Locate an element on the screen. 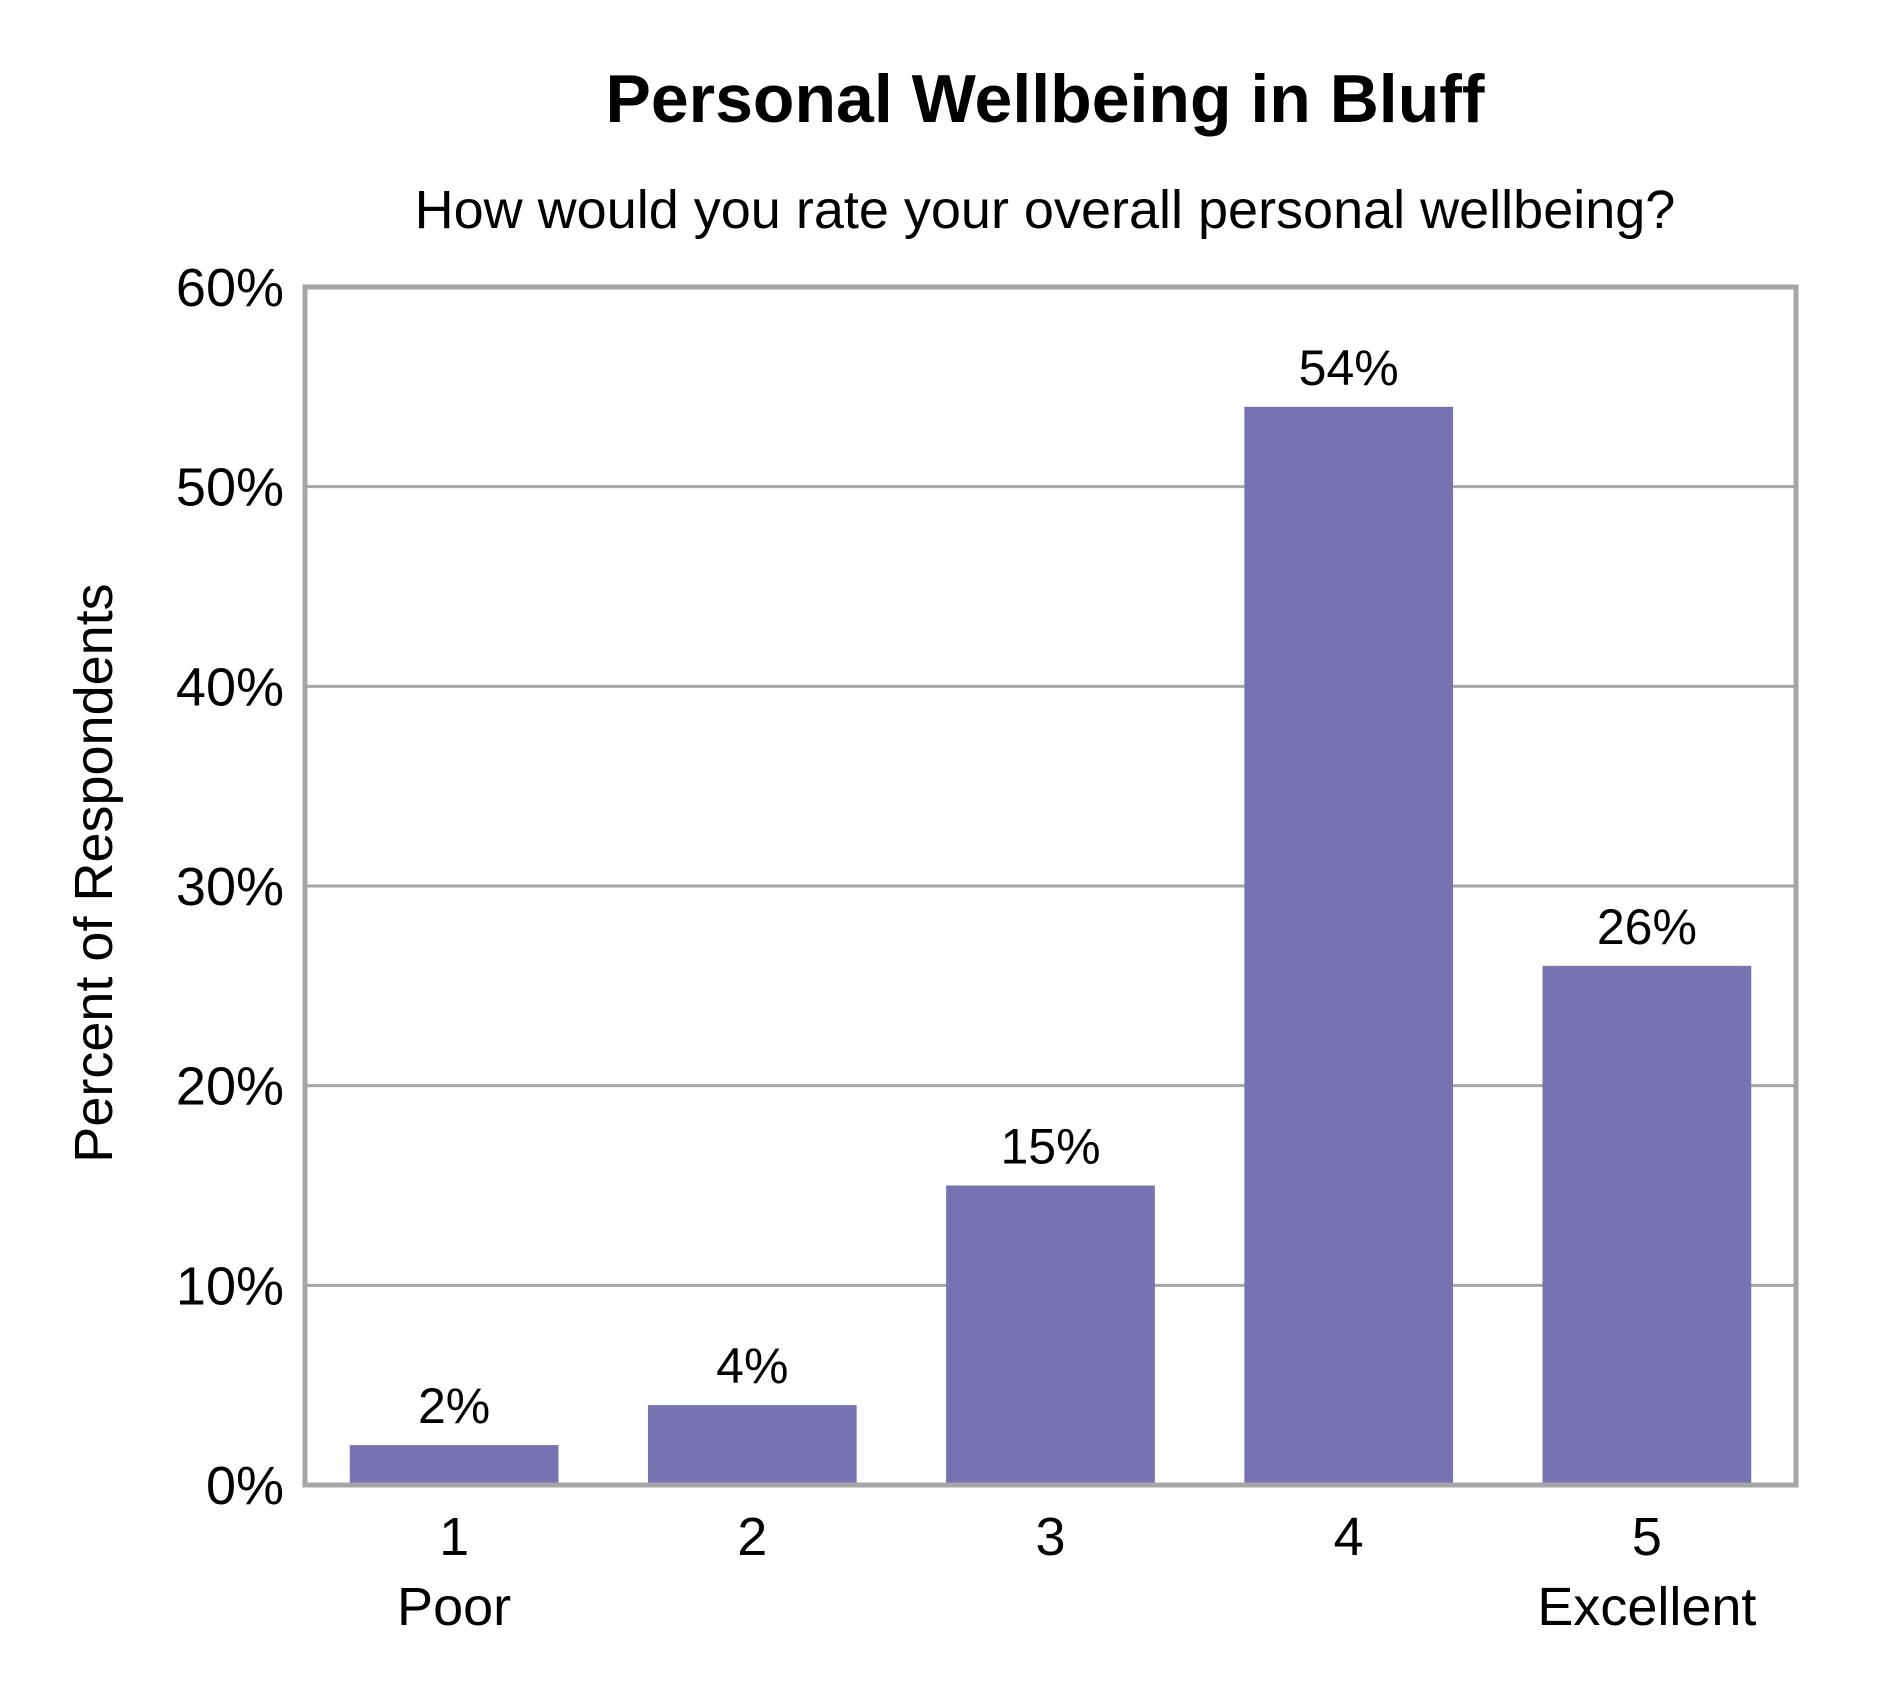 The height and width of the screenshot is (1685, 1890). y-tick-label: 30% is located at coordinates (230, 887).